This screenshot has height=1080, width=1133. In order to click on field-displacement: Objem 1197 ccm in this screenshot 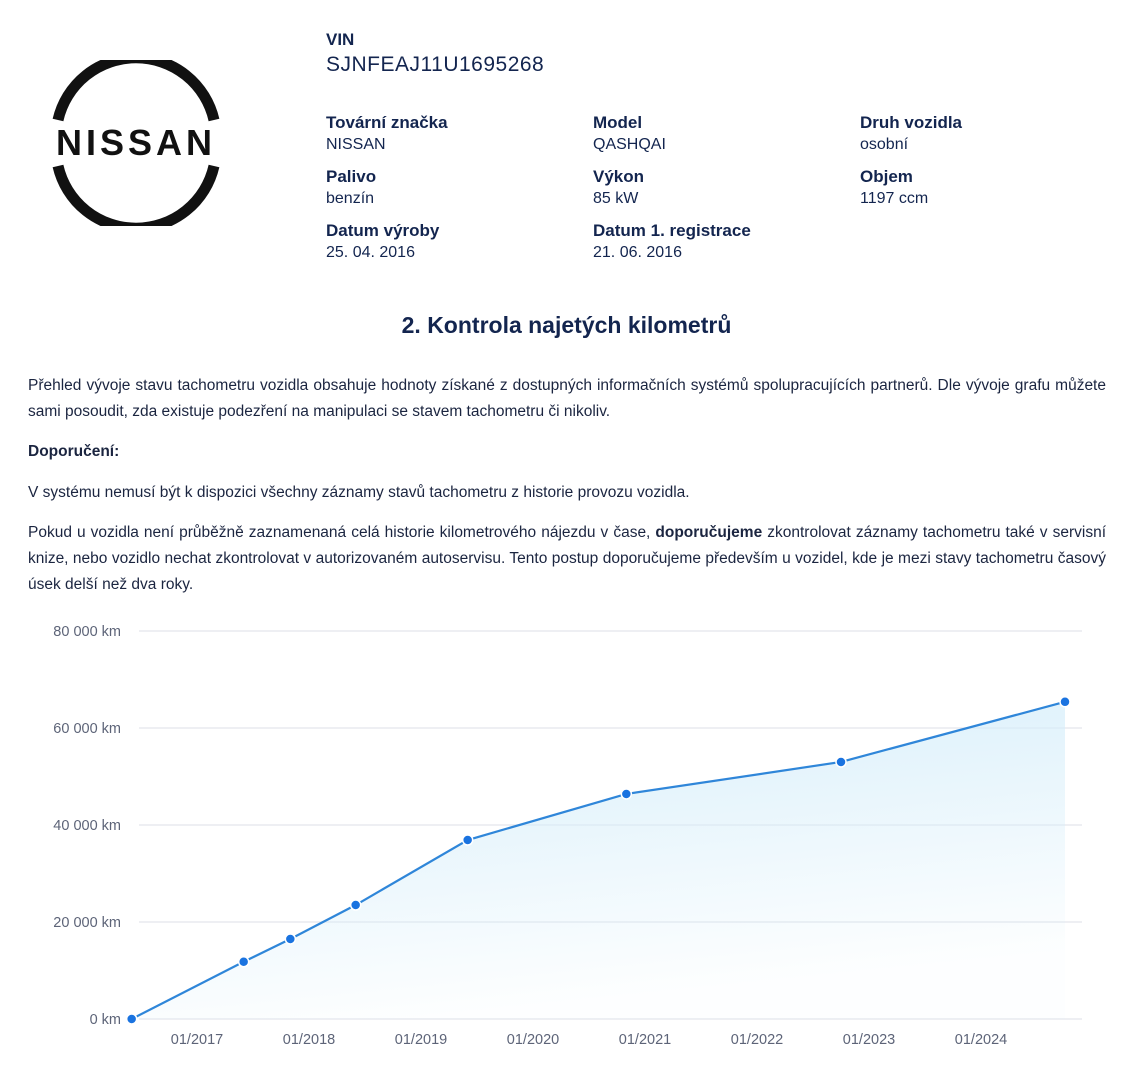, I will do `click(894, 187)`.